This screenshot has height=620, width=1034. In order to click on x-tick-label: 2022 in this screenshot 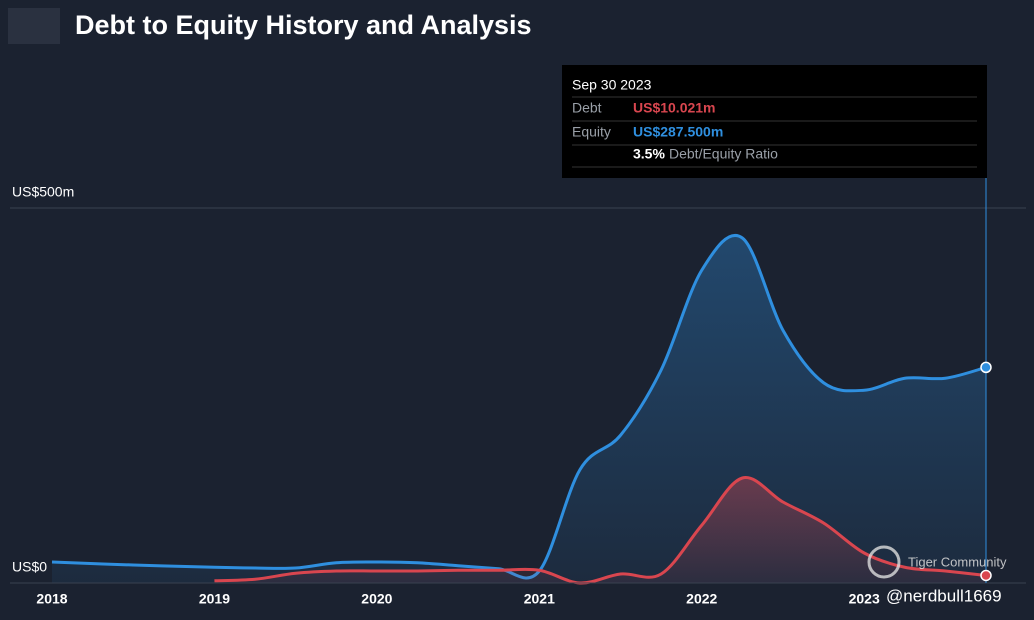, I will do `click(701, 599)`.